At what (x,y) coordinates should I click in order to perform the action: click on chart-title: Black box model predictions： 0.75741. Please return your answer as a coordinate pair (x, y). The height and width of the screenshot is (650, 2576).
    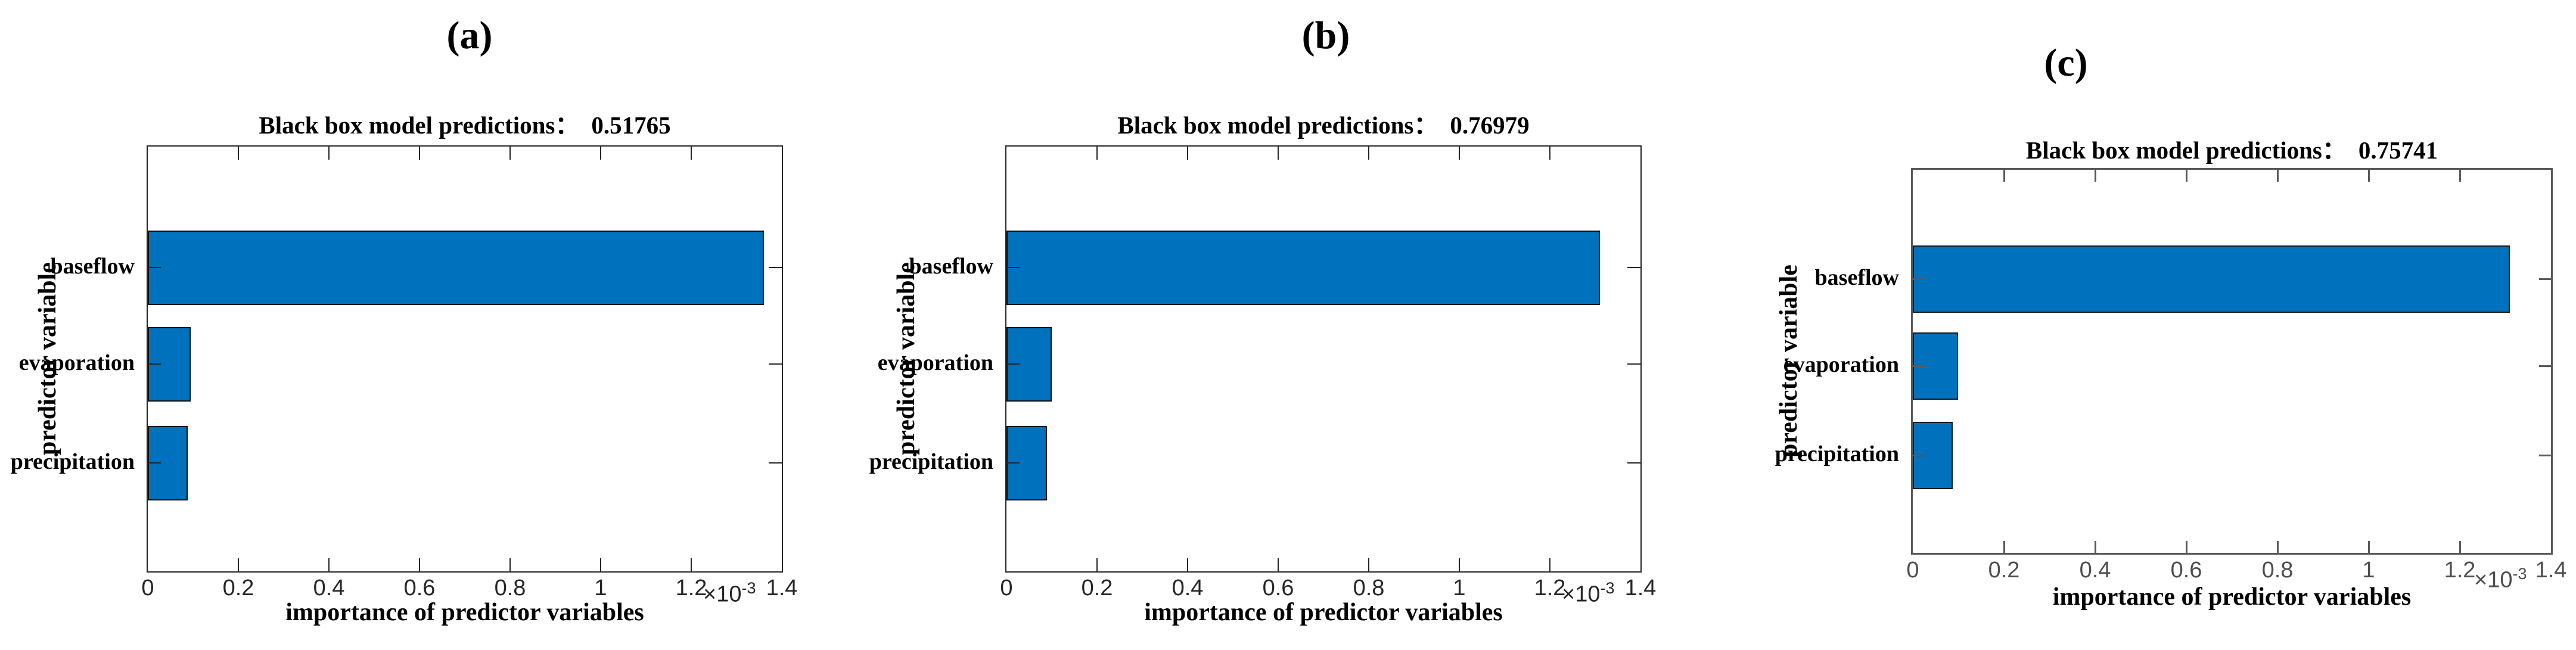
    Looking at the image, I should click on (2232, 148).